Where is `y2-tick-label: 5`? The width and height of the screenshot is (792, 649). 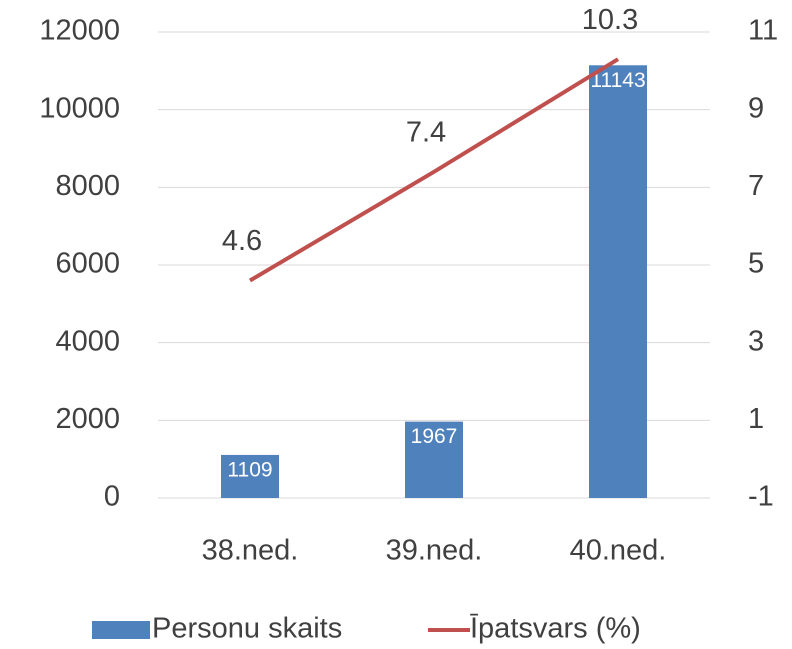
y2-tick-label: 5 is located at coordinates (756, 264).